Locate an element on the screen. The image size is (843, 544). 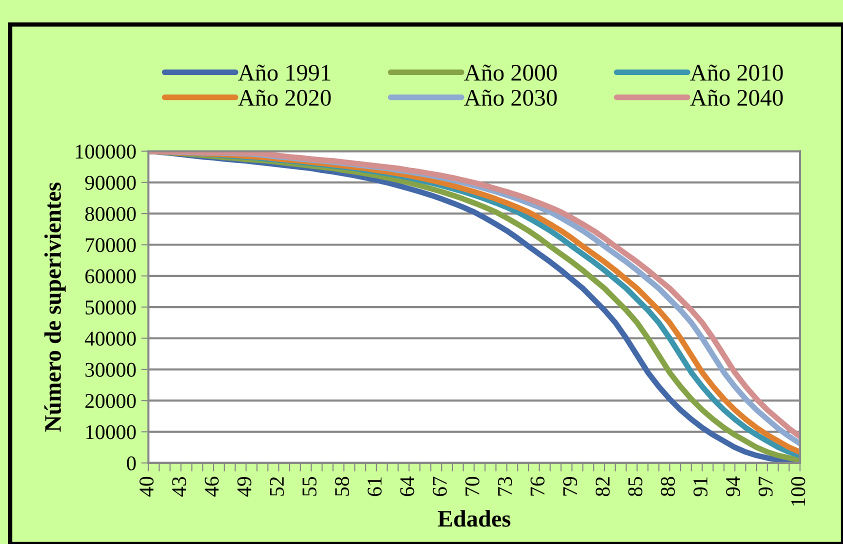
legend-label: Año 1991 is located at coordinates (284, 72).